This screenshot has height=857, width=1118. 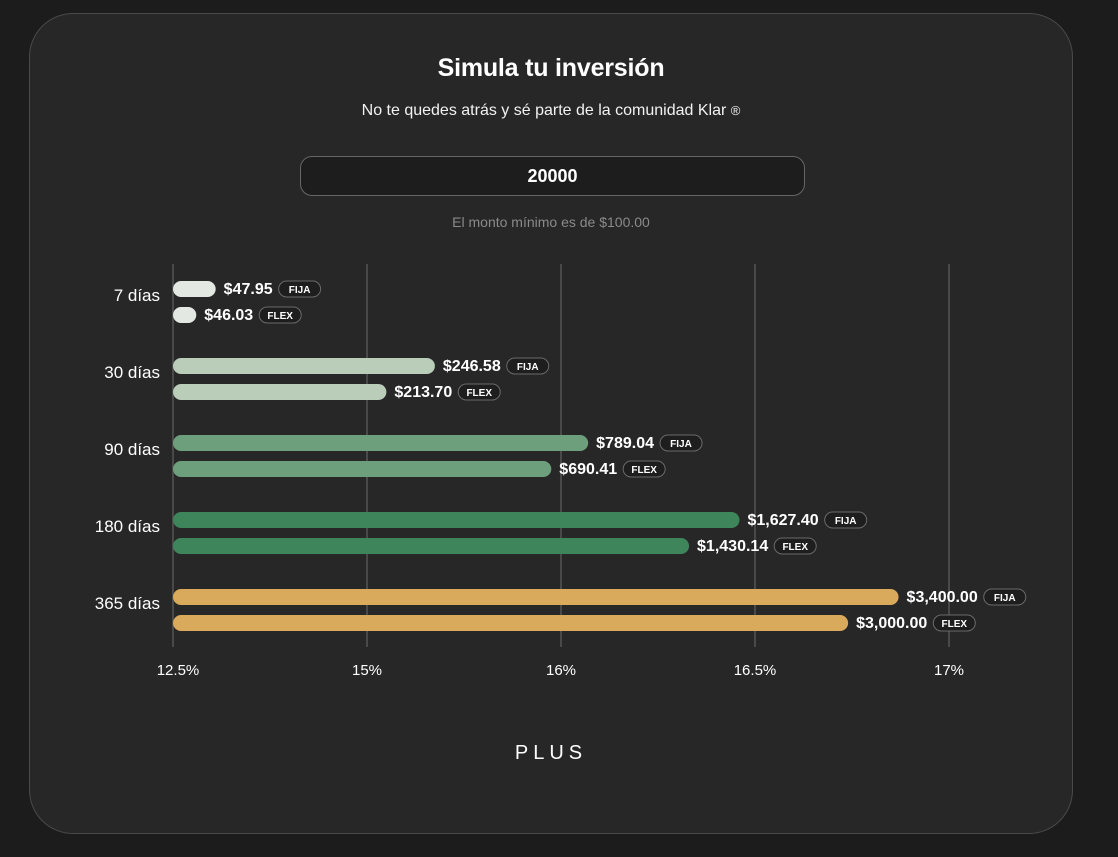 What do you see at coordinates (755, 670) in the screenshot?
I see `x-tick-label: 16.5%` at bounding box center [755, 670].